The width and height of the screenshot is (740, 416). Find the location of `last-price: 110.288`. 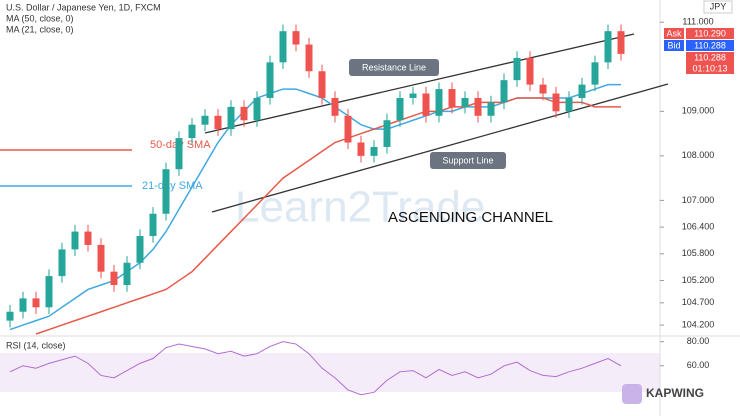

last-price: 110.288 is located at coordinates (710, 57).